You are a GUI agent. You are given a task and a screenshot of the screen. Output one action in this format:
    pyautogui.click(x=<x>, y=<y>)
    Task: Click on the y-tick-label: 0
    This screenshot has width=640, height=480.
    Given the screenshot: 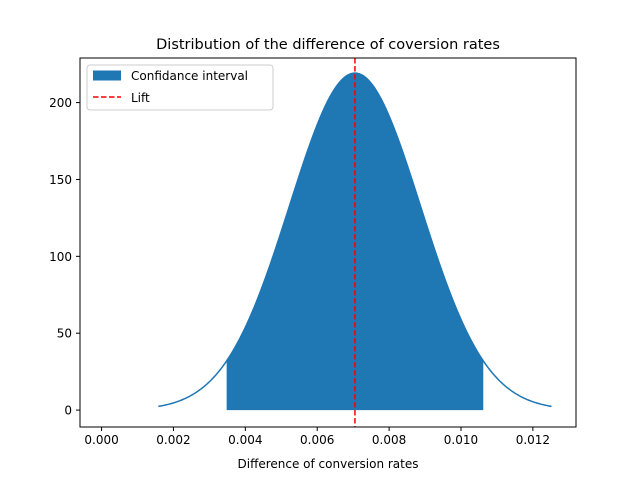 What is the action you would take?
    pyautogui.click(x=68, y=411)
    